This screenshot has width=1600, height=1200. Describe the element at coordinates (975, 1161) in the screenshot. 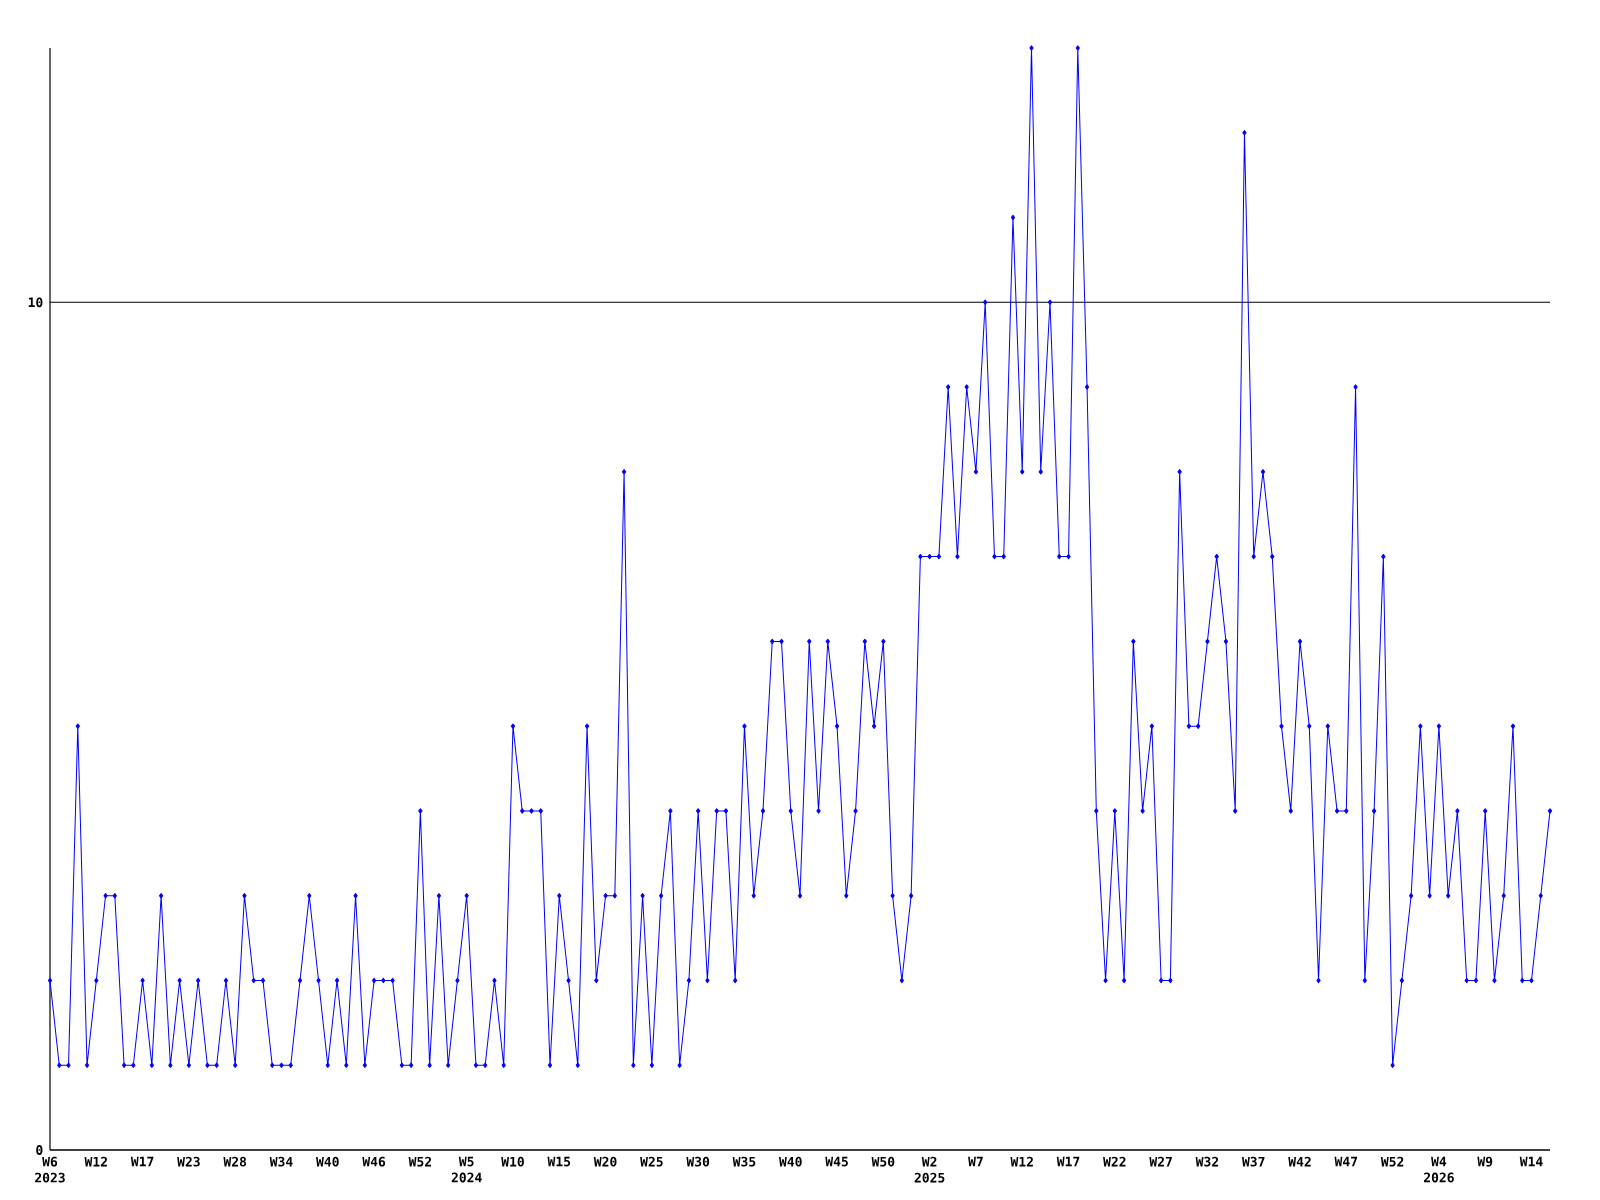

I see `x-tick-label: W7` at that location.